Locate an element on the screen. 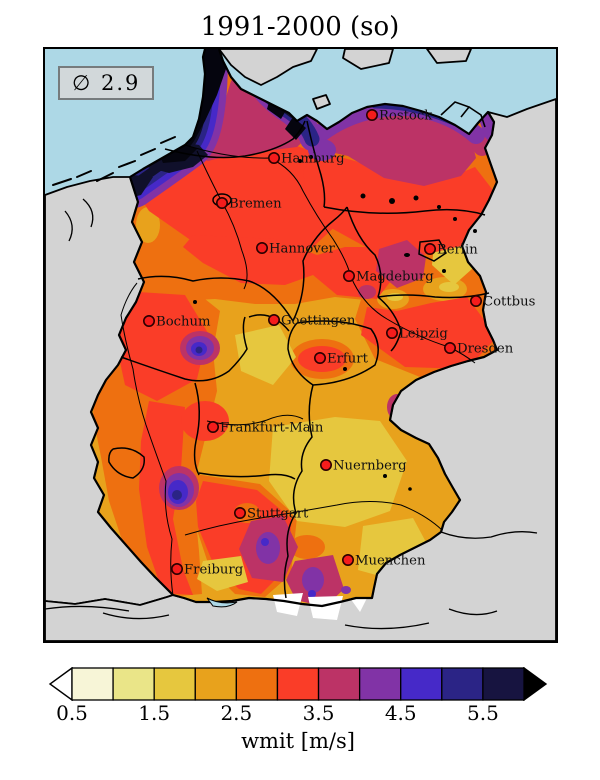 Image resolution: width=600 pixels, height=780 pixels. colorbar-tick-label-2.5: 2.5 is located at coordinates (236, 713).